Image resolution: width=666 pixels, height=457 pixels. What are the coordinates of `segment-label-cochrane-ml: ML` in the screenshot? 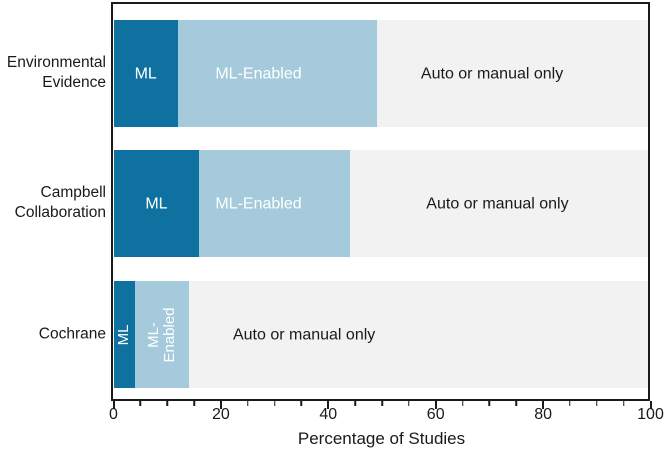 It's located at (124, 334).